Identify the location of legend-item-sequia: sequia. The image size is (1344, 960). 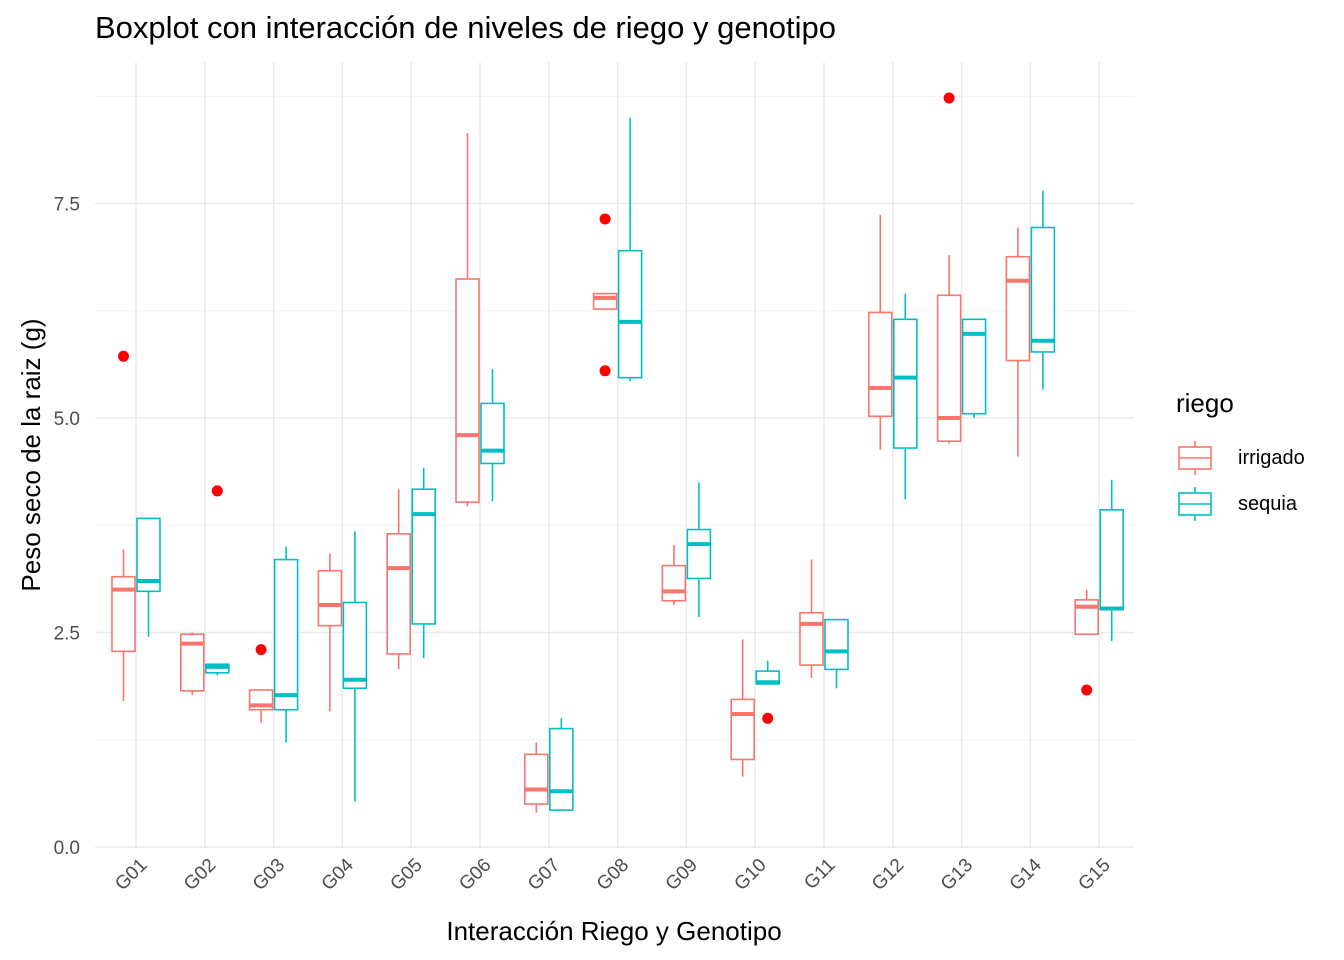
(1240, 504).